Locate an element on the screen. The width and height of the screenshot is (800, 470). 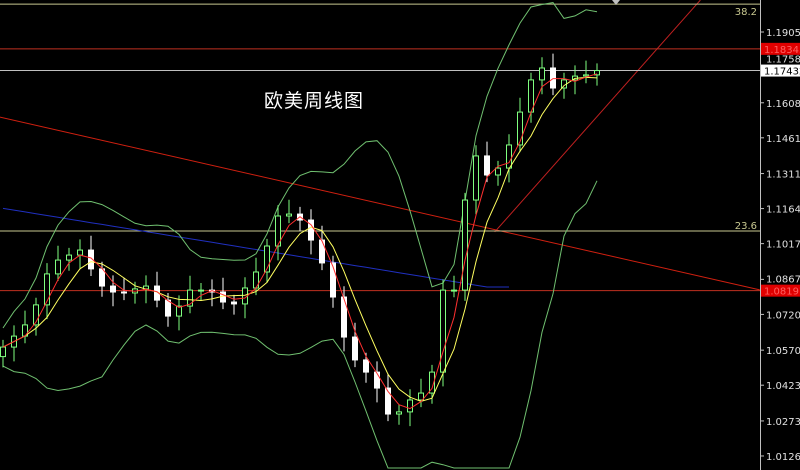
y-tick-label: 1.19050 is located at coordinates (783, 33).